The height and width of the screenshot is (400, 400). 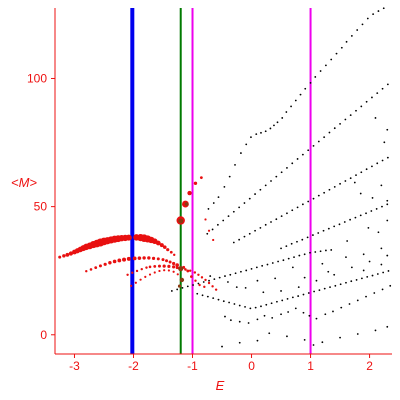 I want to click on x-tick-label: -3, so click(x=74, y=366).